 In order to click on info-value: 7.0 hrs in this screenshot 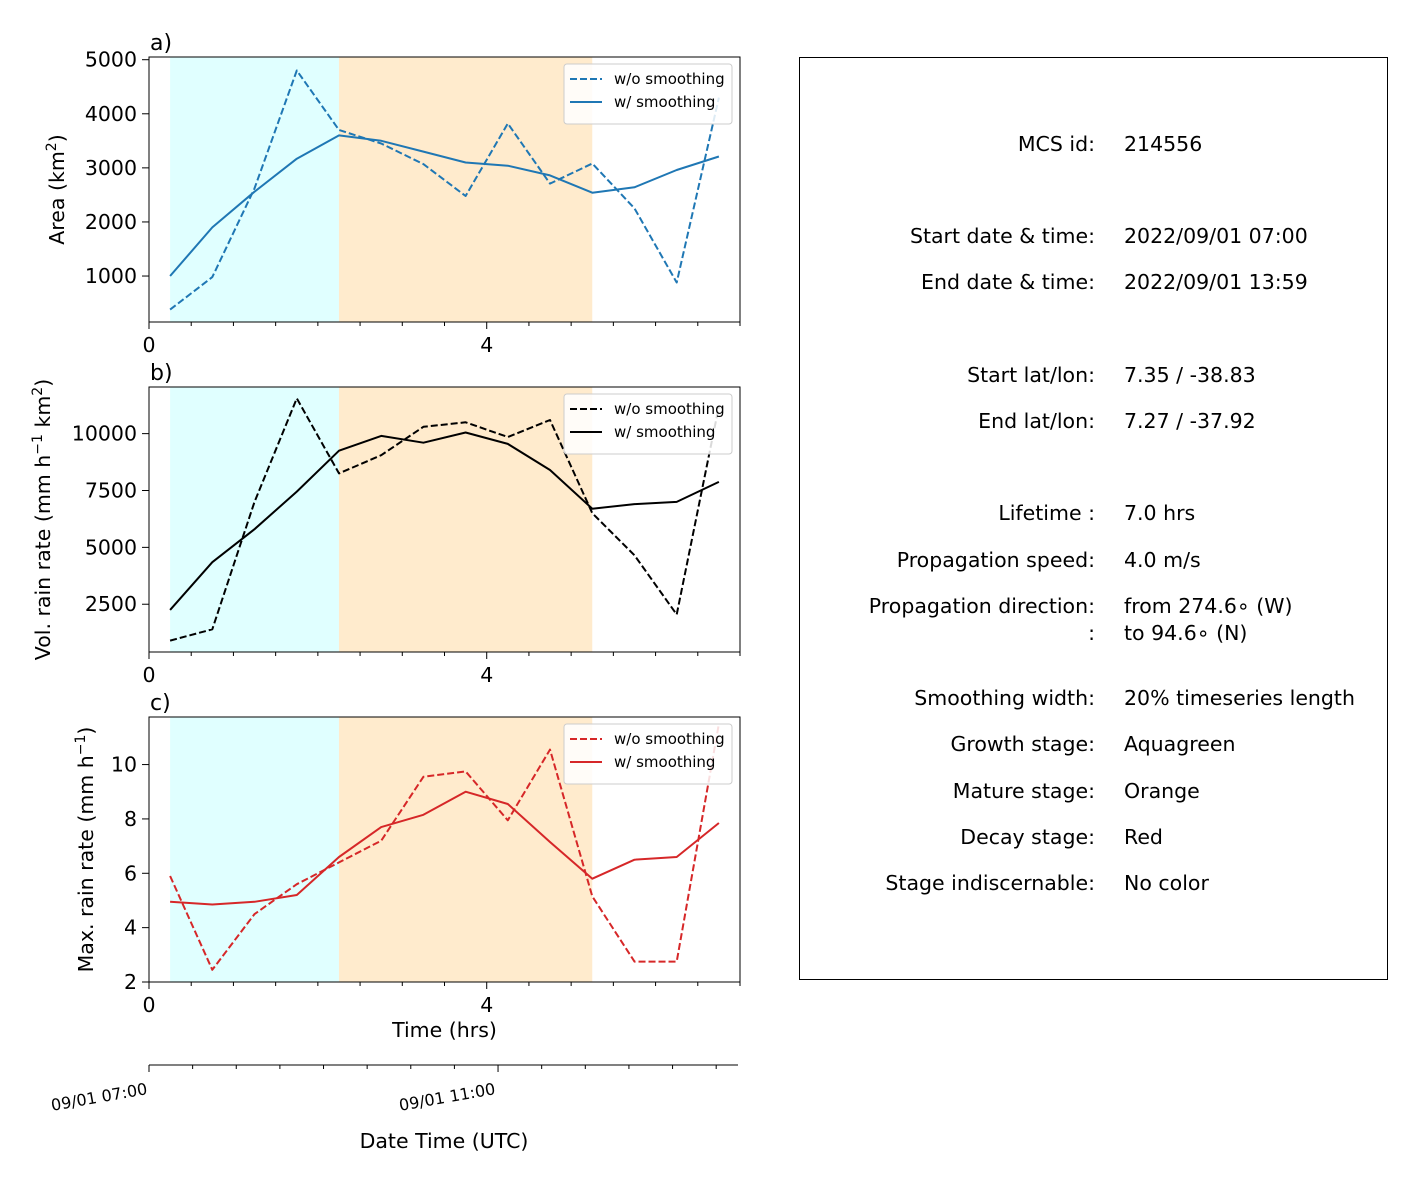, I will do `click(1160, 513)`.